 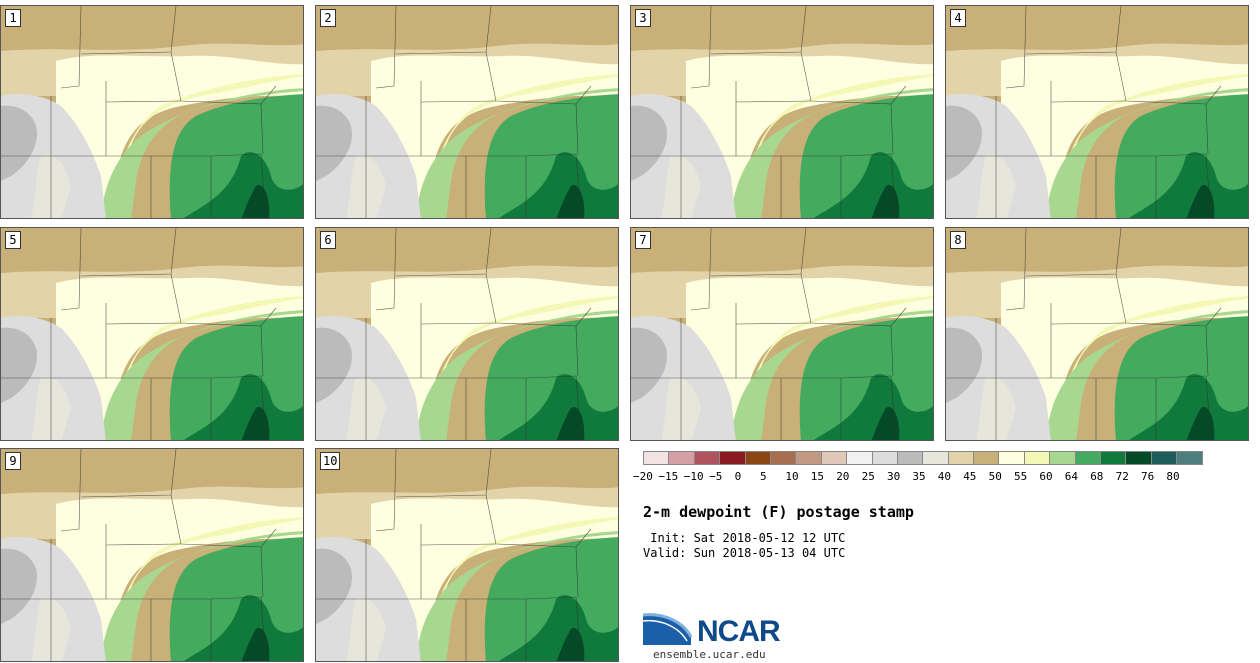 I want to click on colorbar-tick-label: 5, so click(x=763, y=476).